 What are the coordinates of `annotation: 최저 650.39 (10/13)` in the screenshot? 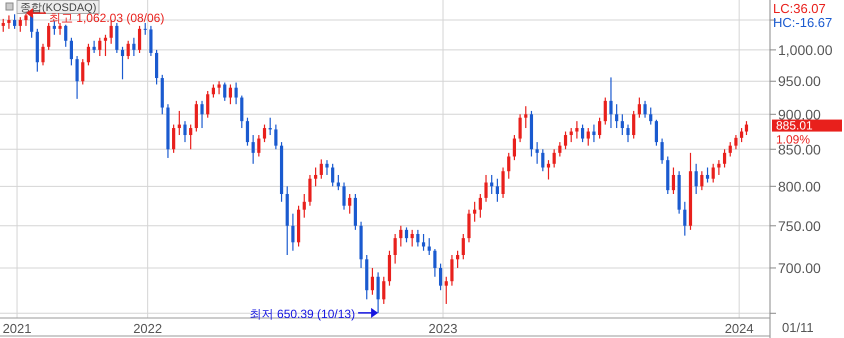 It's located at (303, 313).